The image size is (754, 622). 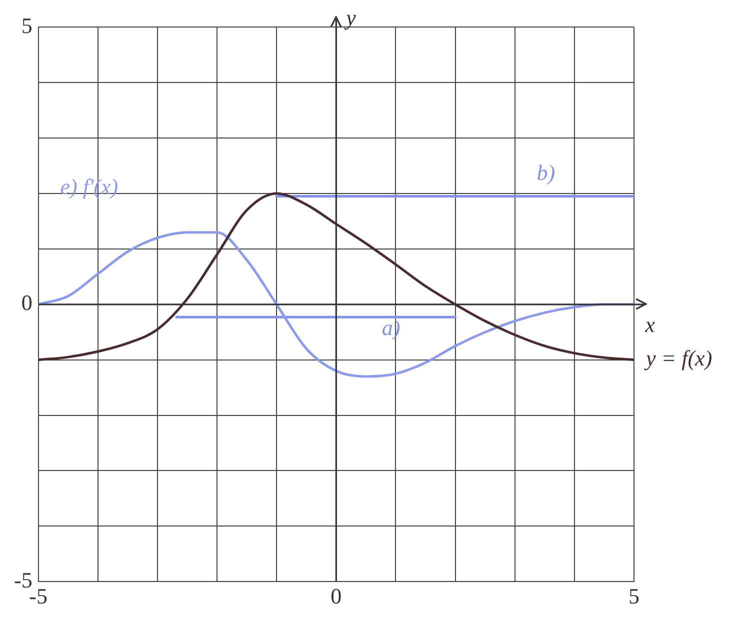 What do you see at coordinates (336, 596) in the screenshot?
I see `x-tick-label: 0` at bounding box center [336, 596].